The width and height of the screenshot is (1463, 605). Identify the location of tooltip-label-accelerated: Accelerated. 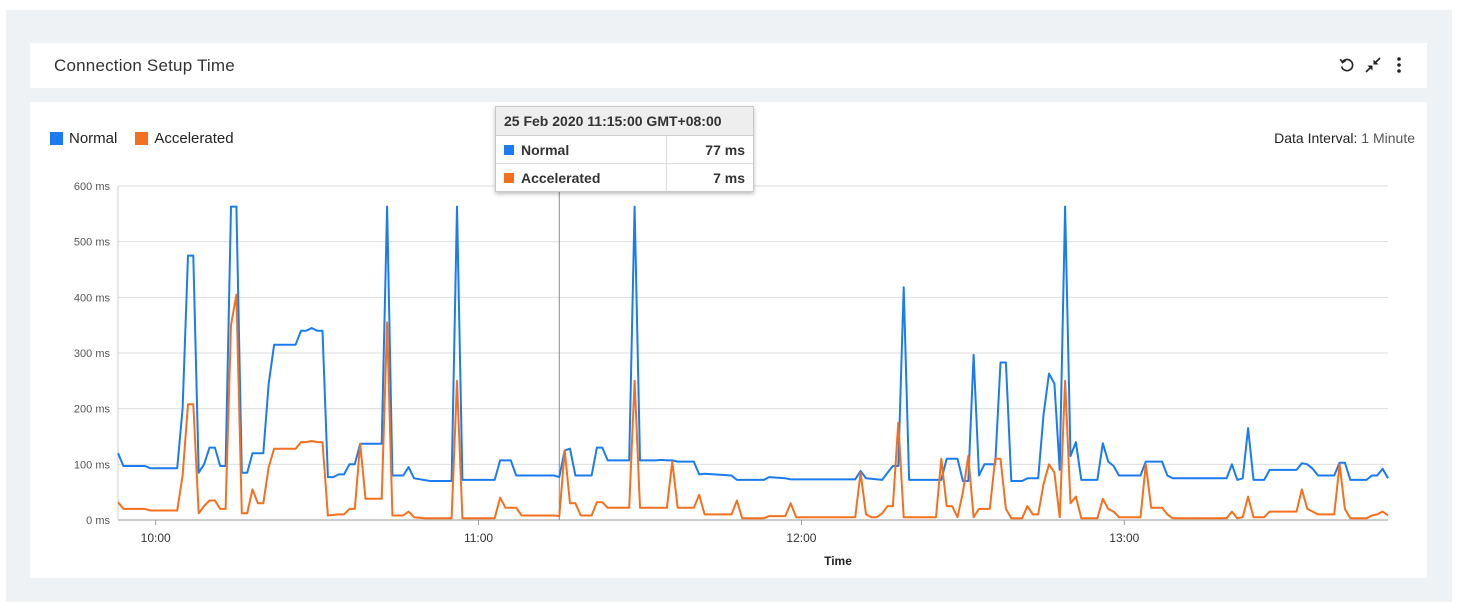
(561, 177).